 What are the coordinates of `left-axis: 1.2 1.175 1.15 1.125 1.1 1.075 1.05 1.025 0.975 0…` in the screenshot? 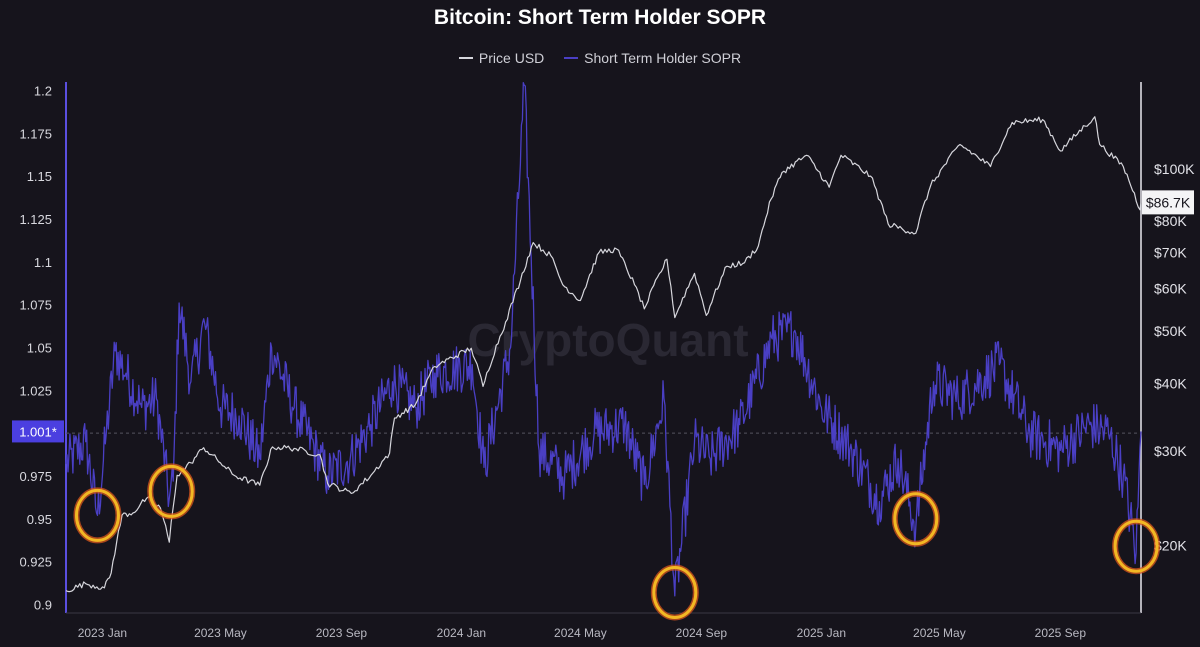 It's located at (43, 347).